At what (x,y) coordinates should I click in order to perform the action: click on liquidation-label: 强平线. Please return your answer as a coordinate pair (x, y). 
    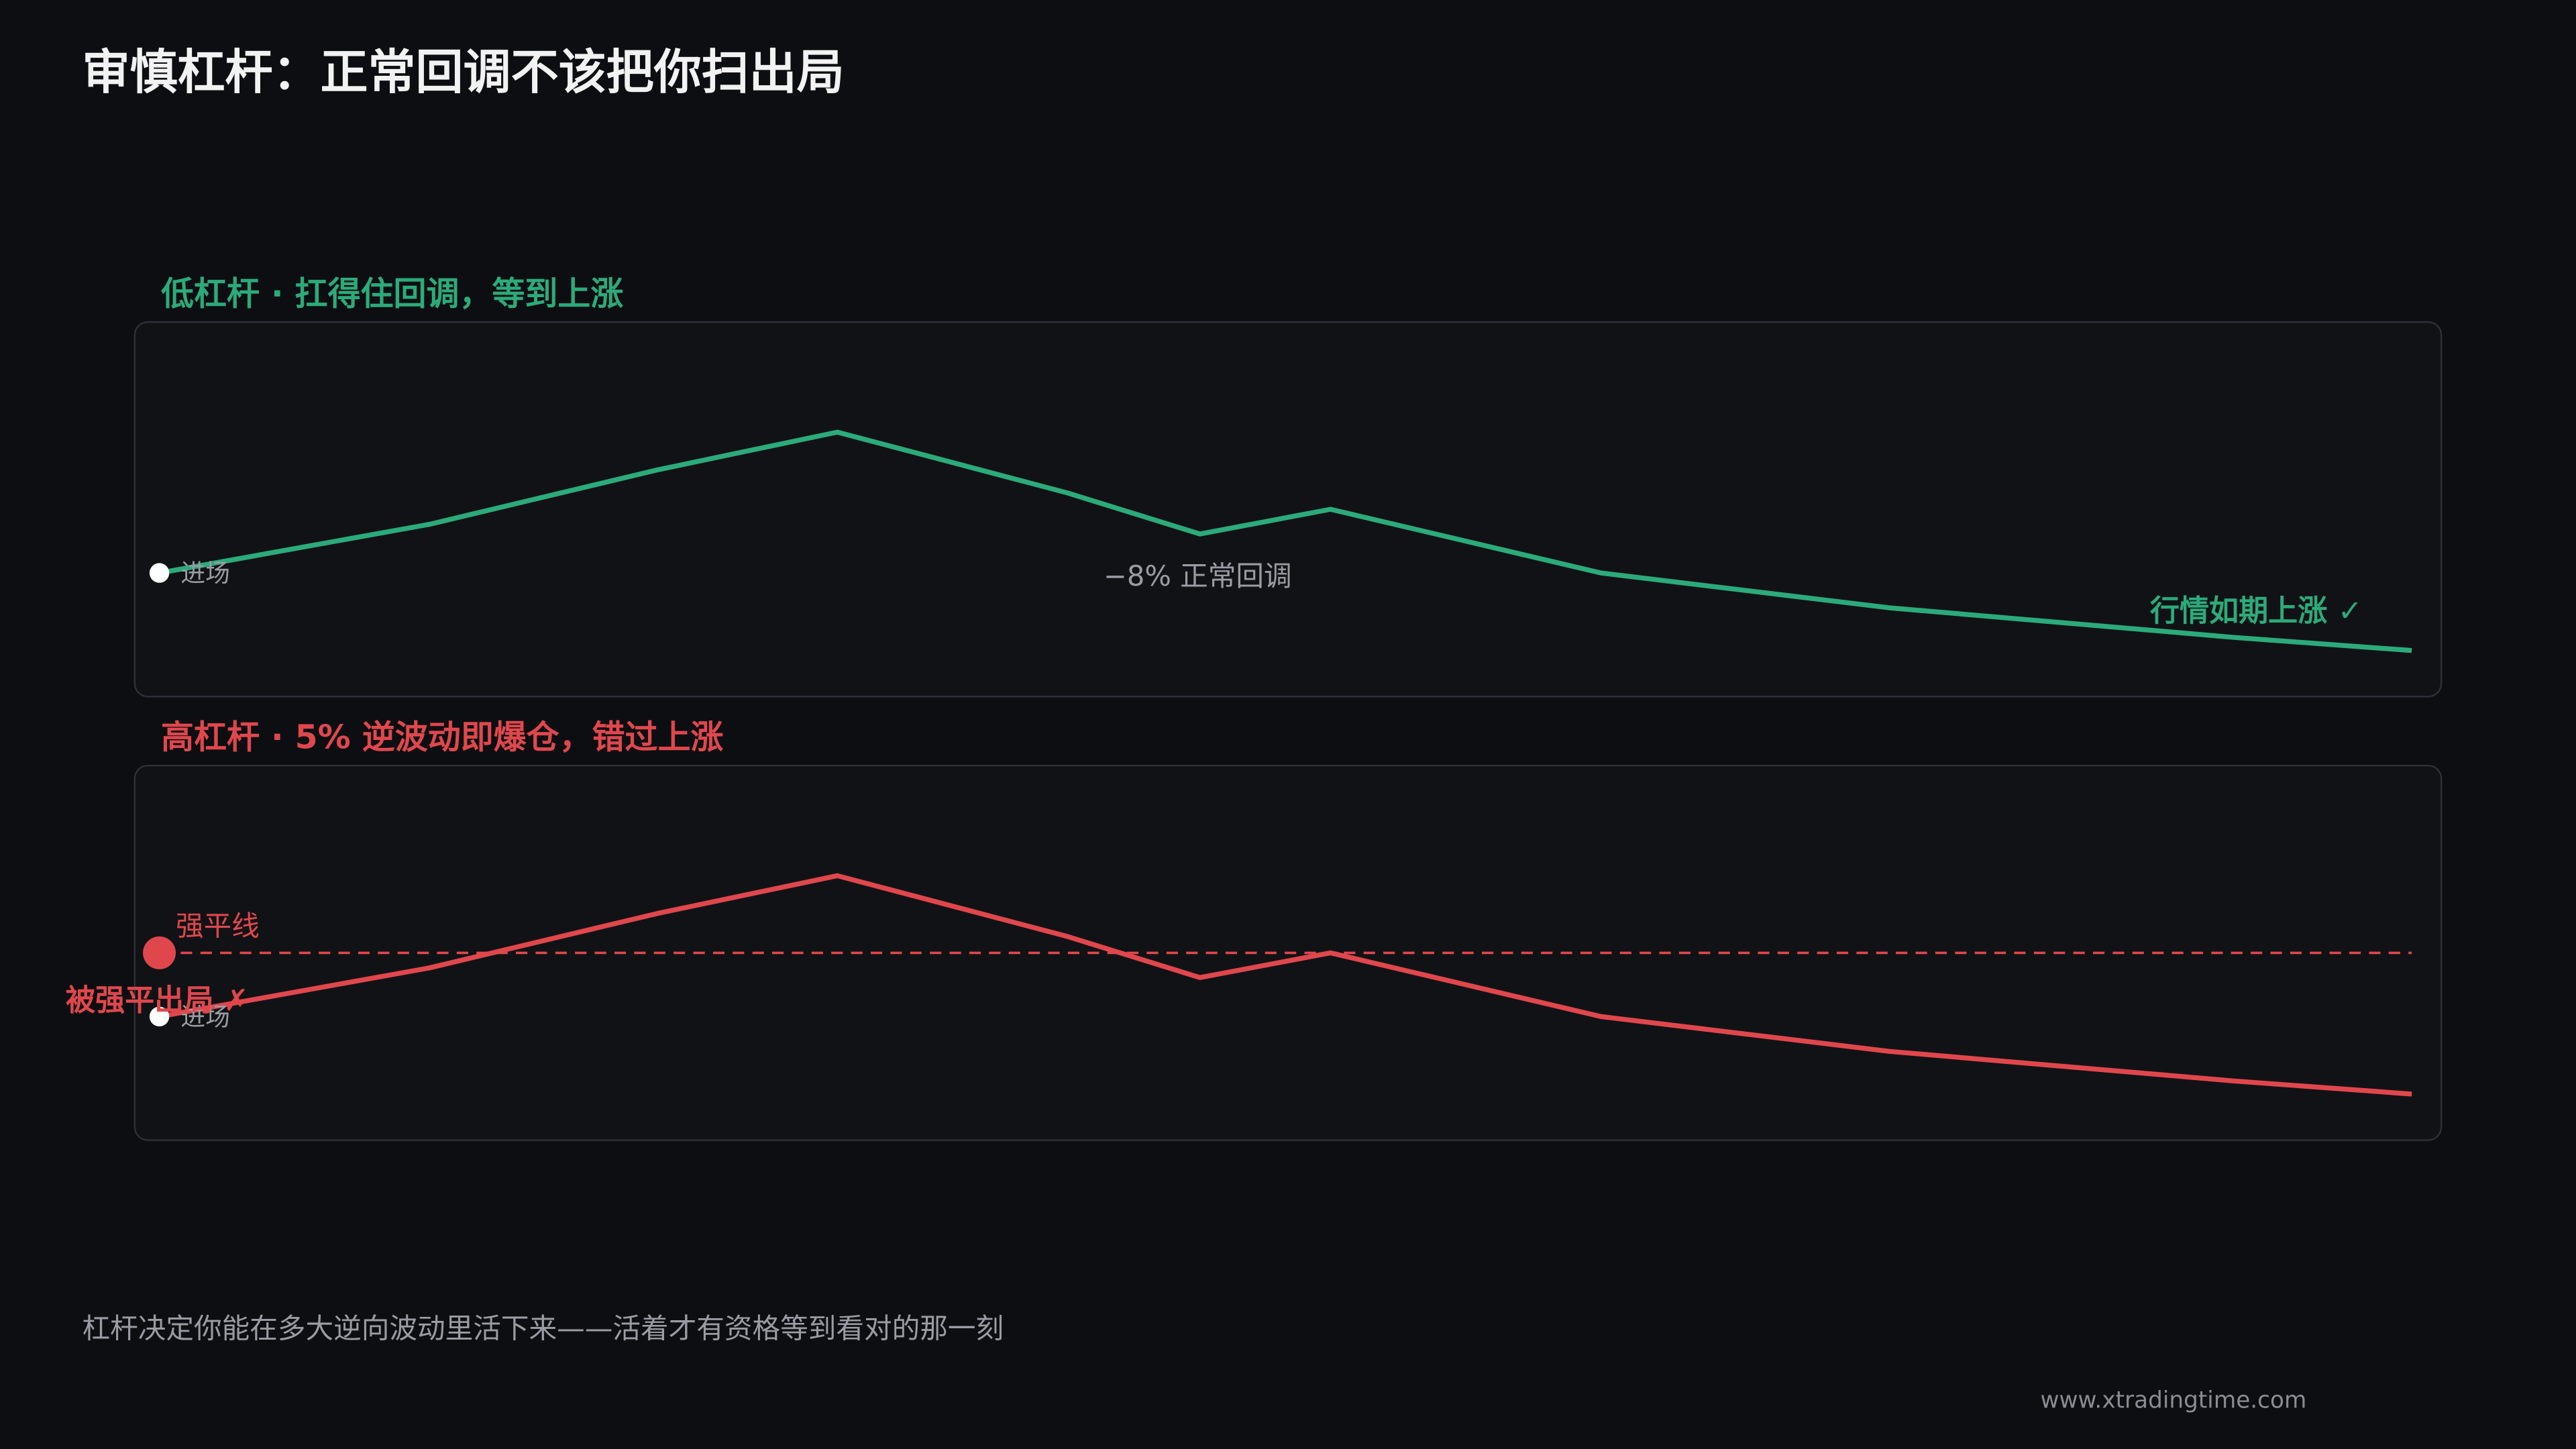
    Looking at the image, I should click on (218, 926).